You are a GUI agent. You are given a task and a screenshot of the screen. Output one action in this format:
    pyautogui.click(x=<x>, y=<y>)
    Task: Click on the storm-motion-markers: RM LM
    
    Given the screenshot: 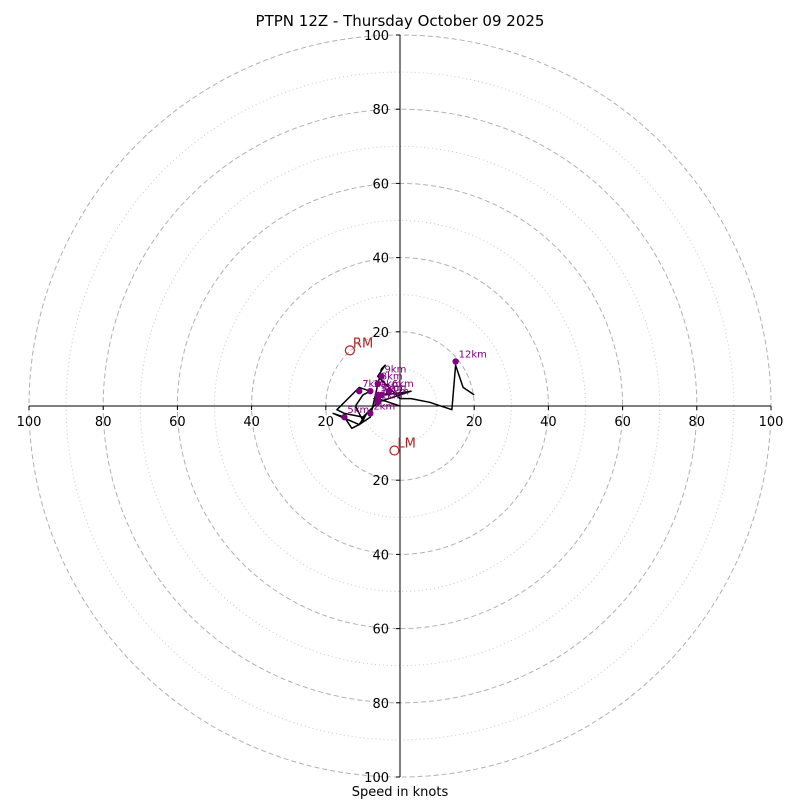 What is the action you would take?
    pyautogui.click(x=380, y=396)
    